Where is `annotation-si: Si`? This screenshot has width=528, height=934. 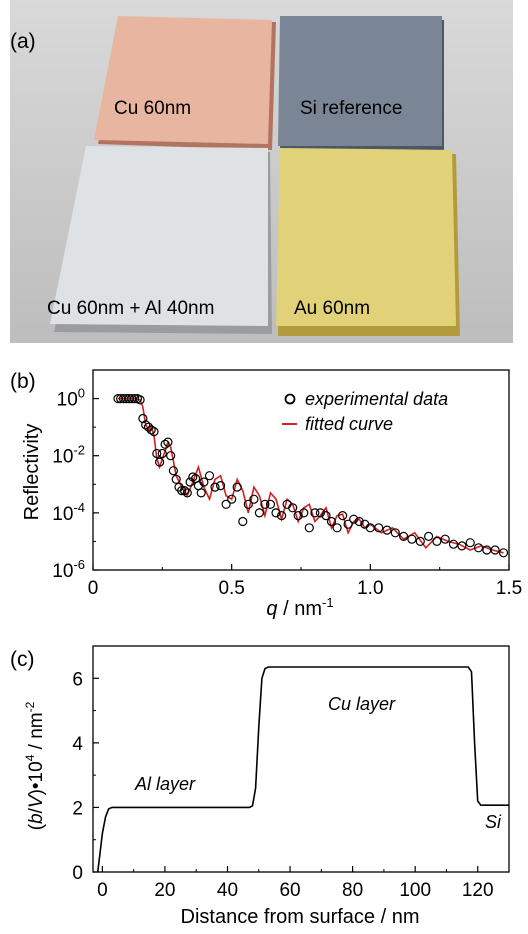
annotation-si: Si is located at coordinates (493, 822).